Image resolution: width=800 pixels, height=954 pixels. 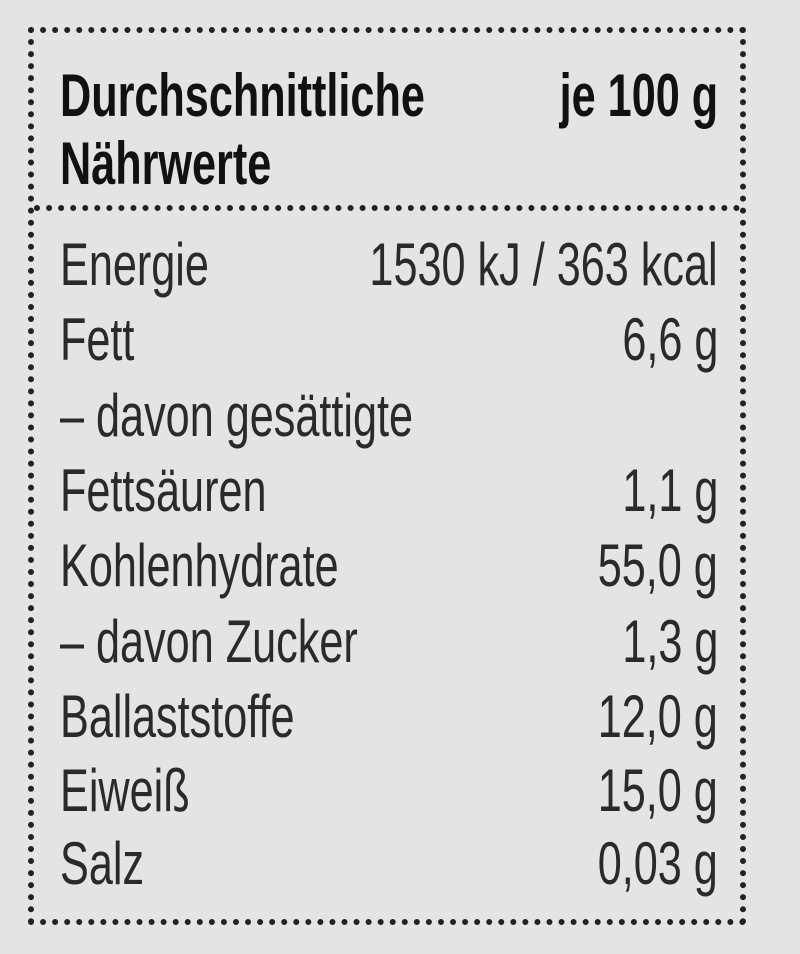 What do you see at coordinates (657, 716) in the screenshot?
I see `row-value: 12,0 g` at bounding box center [657, 716].